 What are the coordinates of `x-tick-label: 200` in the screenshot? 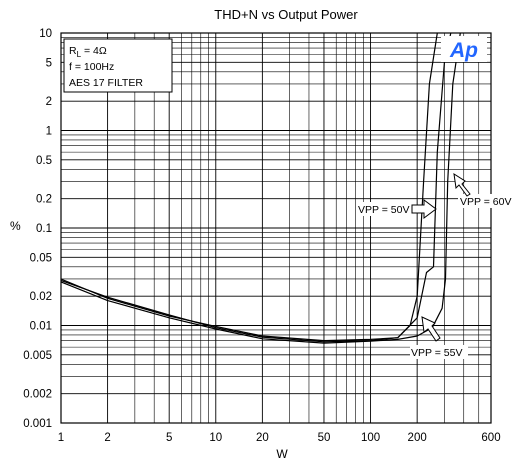 It's located at (417, 438).